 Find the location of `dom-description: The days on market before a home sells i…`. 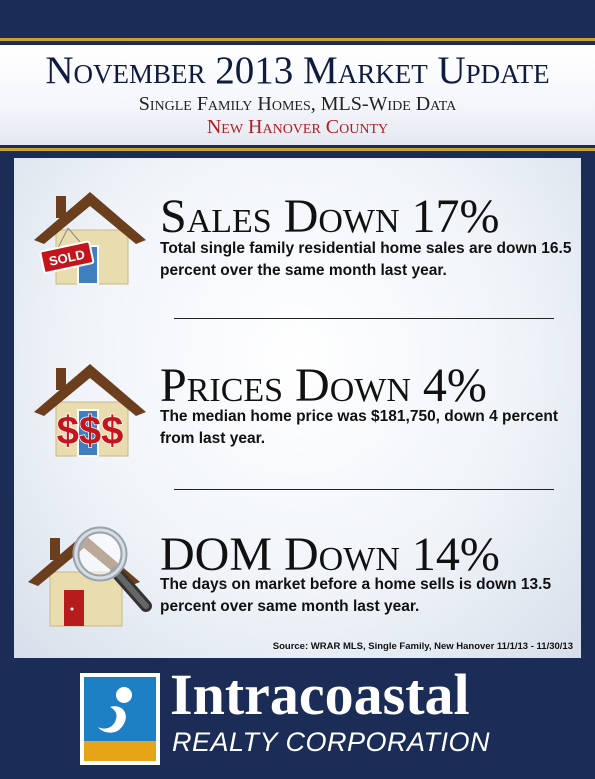

dom-description: The days on market before a home sells i… is located at coordinates (356, 595).